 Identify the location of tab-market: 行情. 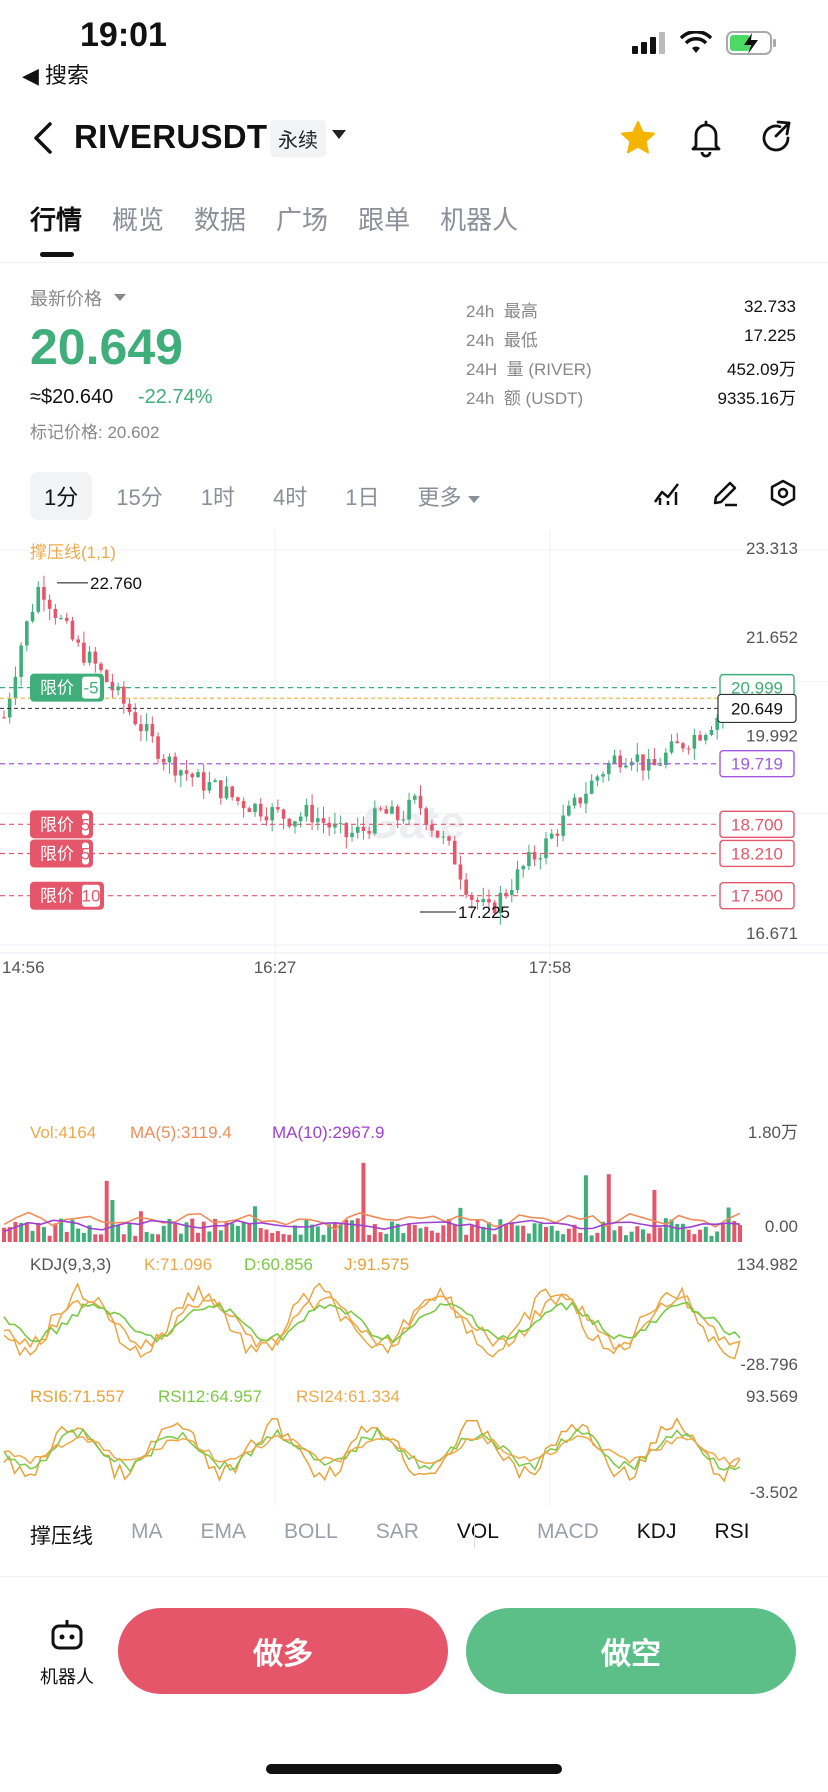
(56, 220).